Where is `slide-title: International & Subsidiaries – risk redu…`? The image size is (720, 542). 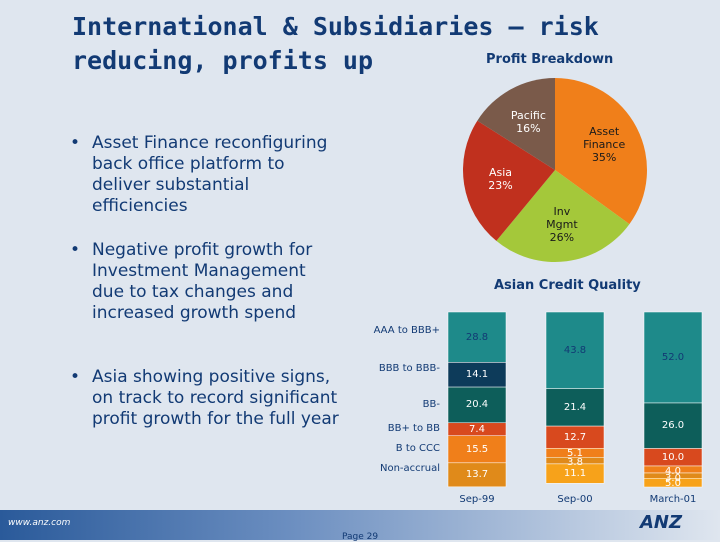 slide-title: International & Subsidiaries – risk redu… is located at coordinates (335, 43).